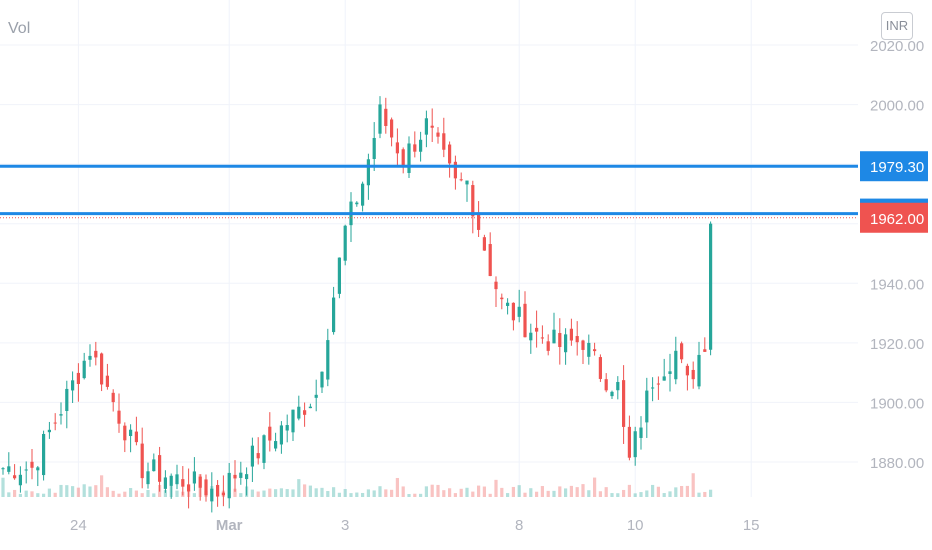 The image size is (932, 550). Describe the element at coordinates (897, 167) in the screenshot. I see `price-tag-label: 1979.30` at that location.